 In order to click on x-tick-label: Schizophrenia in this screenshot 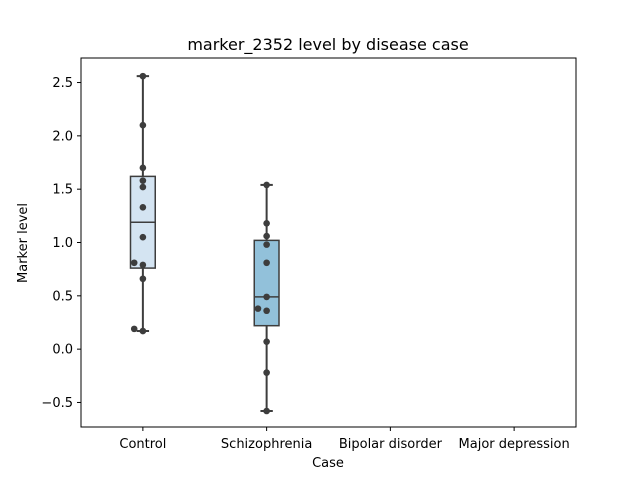, I will do `click(266, 444)`.